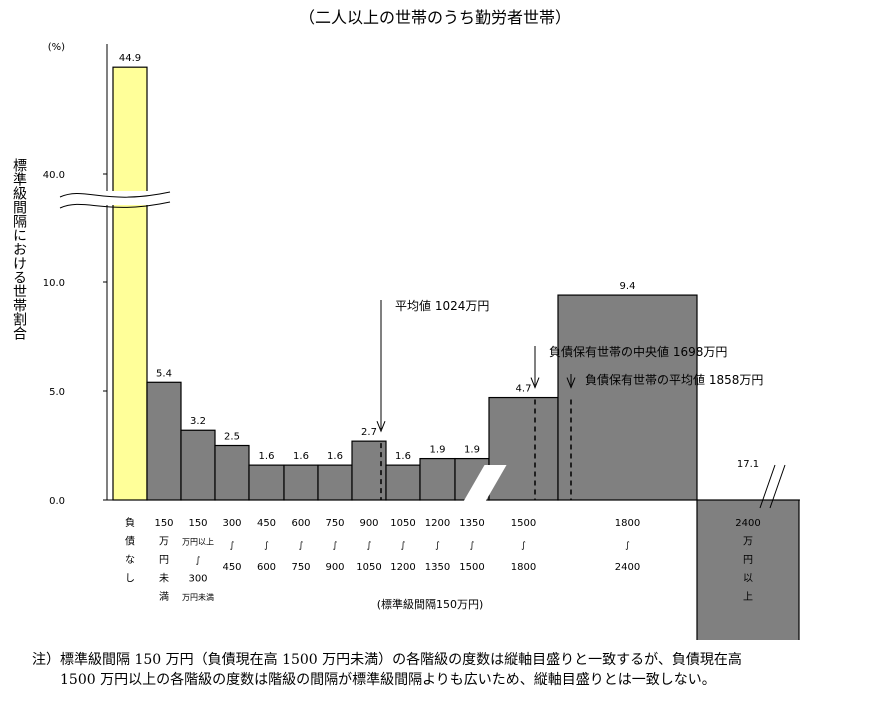 The image size is (870, 702). I want to click on bar-break-gap, so click(482, 488).